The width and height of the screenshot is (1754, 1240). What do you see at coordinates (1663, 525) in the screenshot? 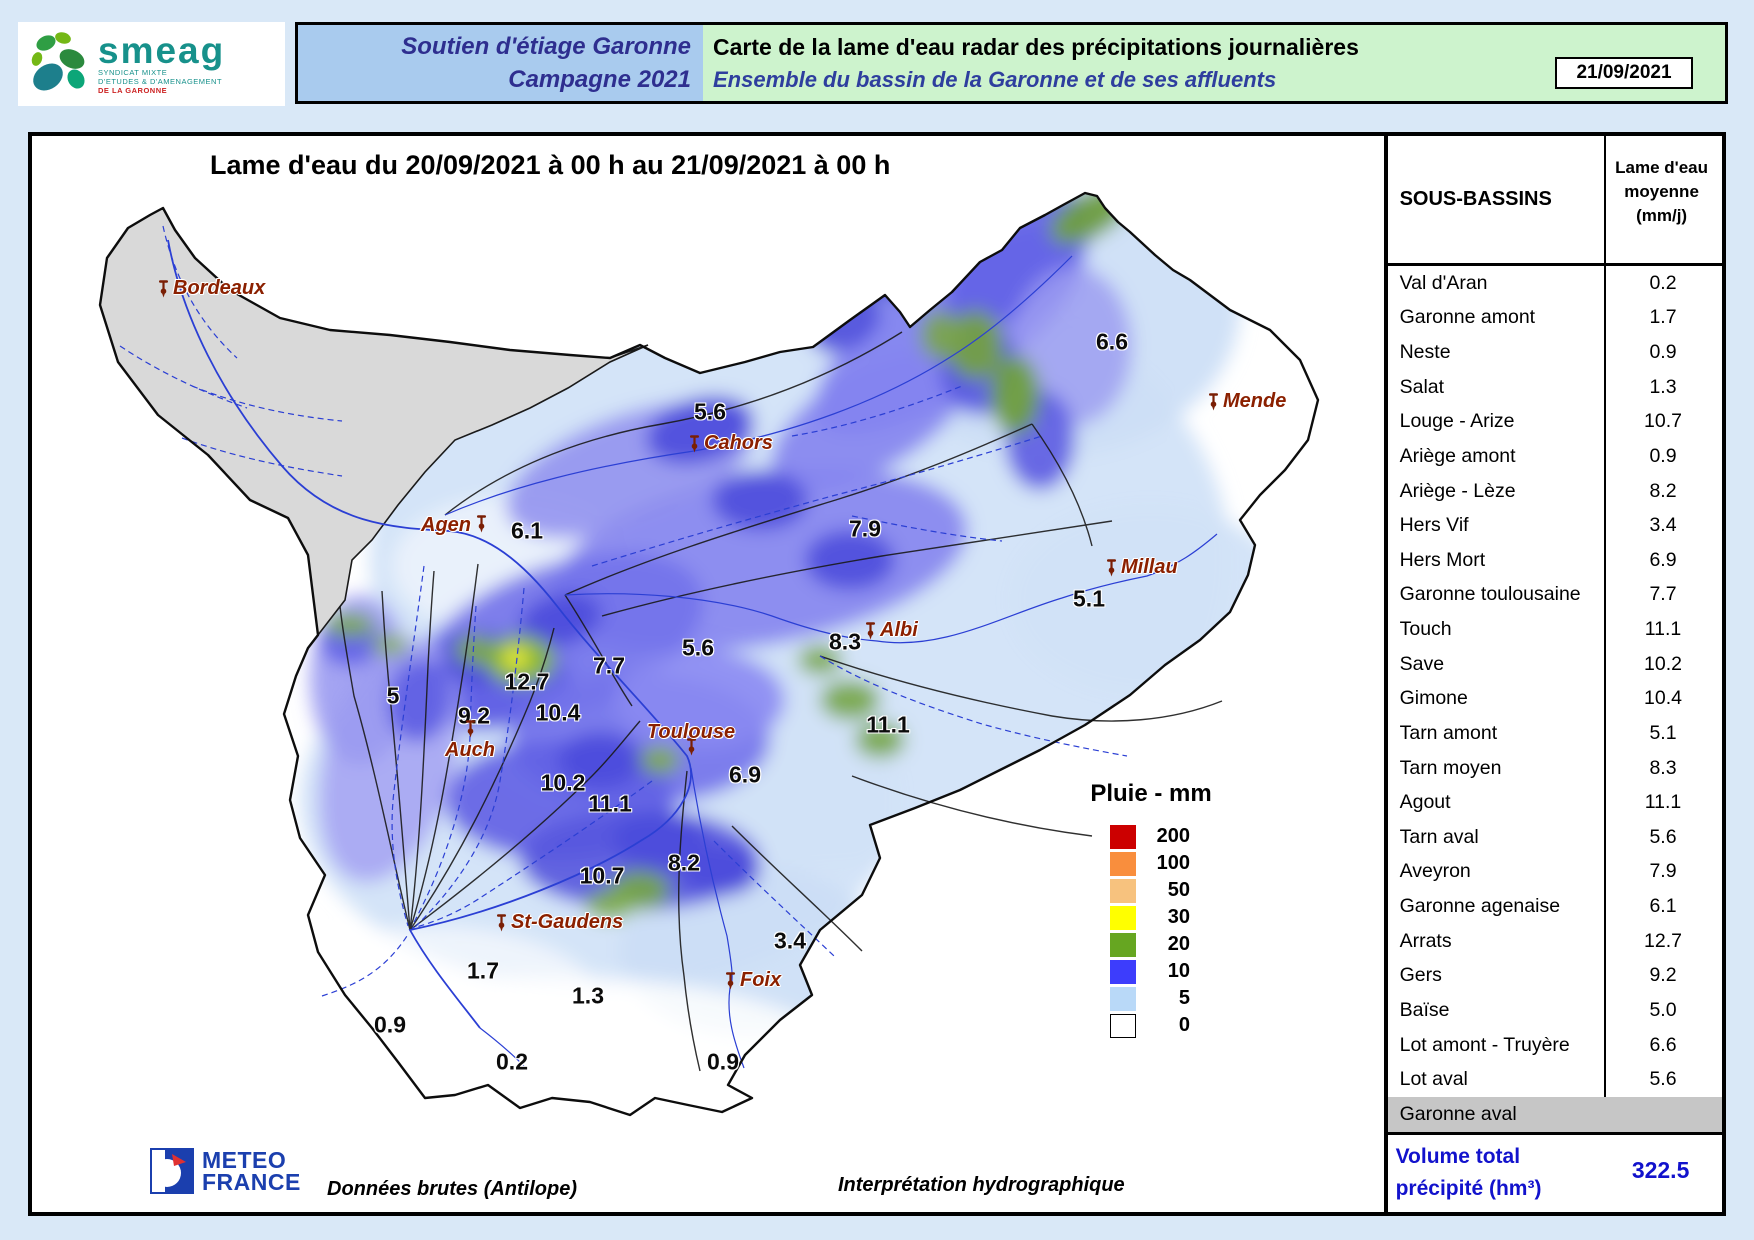
I see `basin-value: 3.4` at bounding box center [1663, 525].